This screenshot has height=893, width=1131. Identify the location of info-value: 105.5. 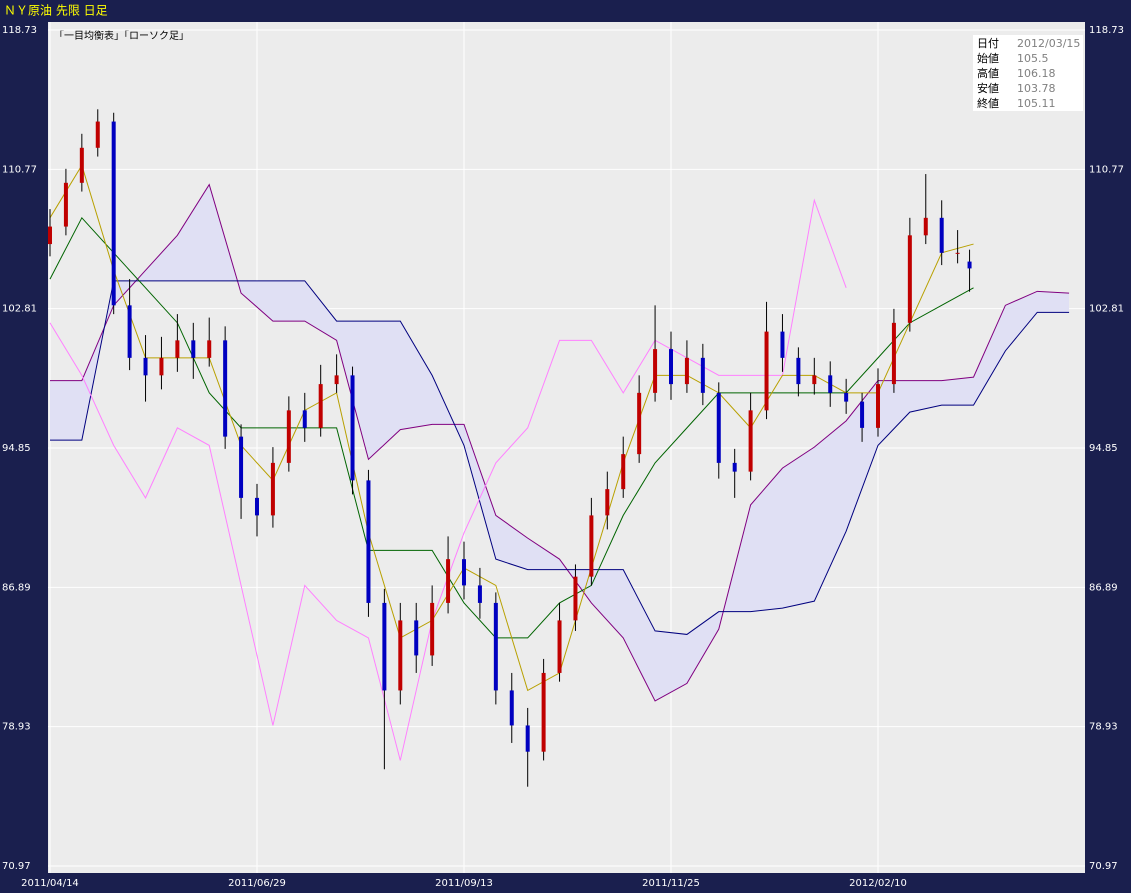
(1033, 58).